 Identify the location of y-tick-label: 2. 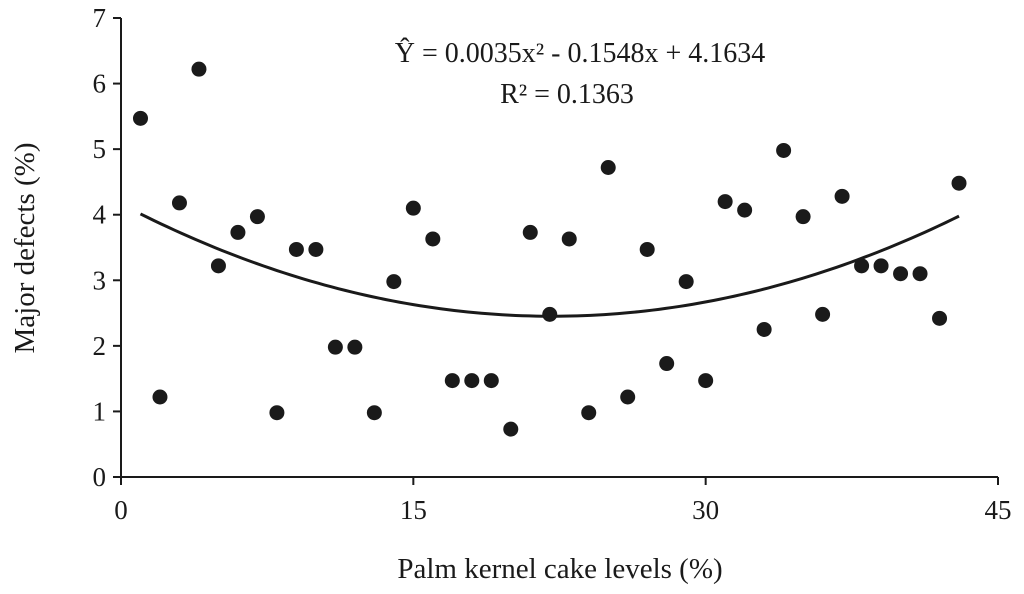
(100, 346).